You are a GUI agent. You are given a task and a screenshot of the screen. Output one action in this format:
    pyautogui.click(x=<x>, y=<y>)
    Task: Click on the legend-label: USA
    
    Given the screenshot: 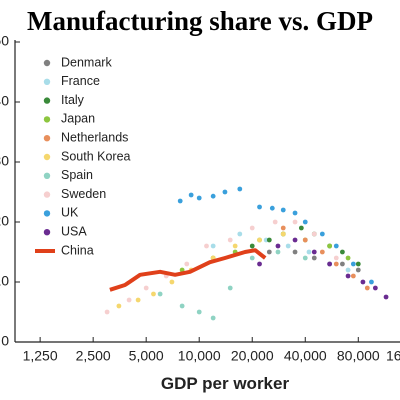 What is the action you would take?
    pyautogui.click(x=74, y=231)
    